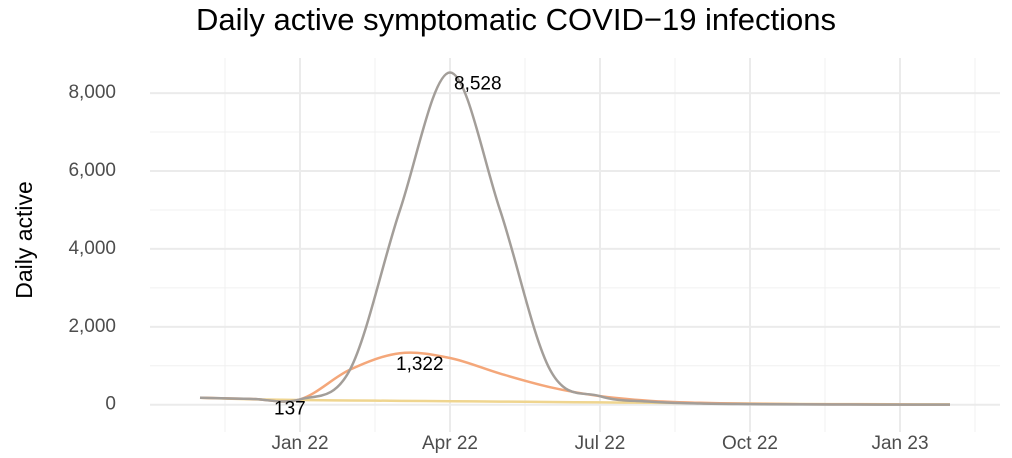 The height and width of the screenshot is (458, 1012). I want to click on y-tick-label: 0, so click(110, 404).